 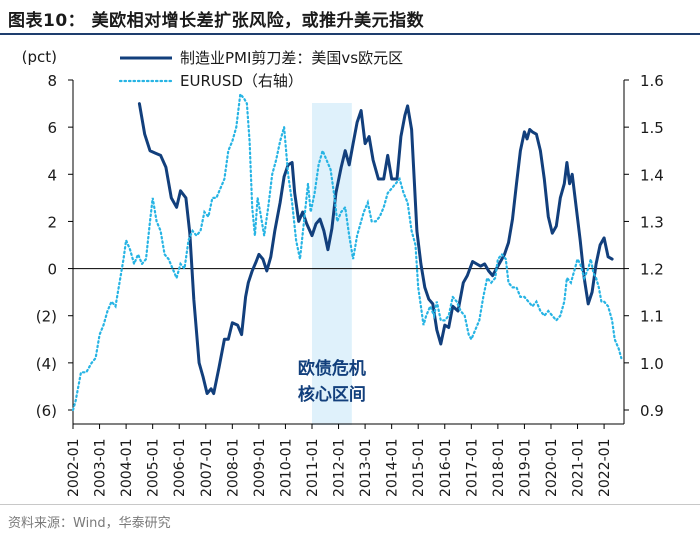 What do you see at coordinates (340, 468) in the screenshot?
I see `x-tick-label: 2012-01` at bounding box center [340, 468].